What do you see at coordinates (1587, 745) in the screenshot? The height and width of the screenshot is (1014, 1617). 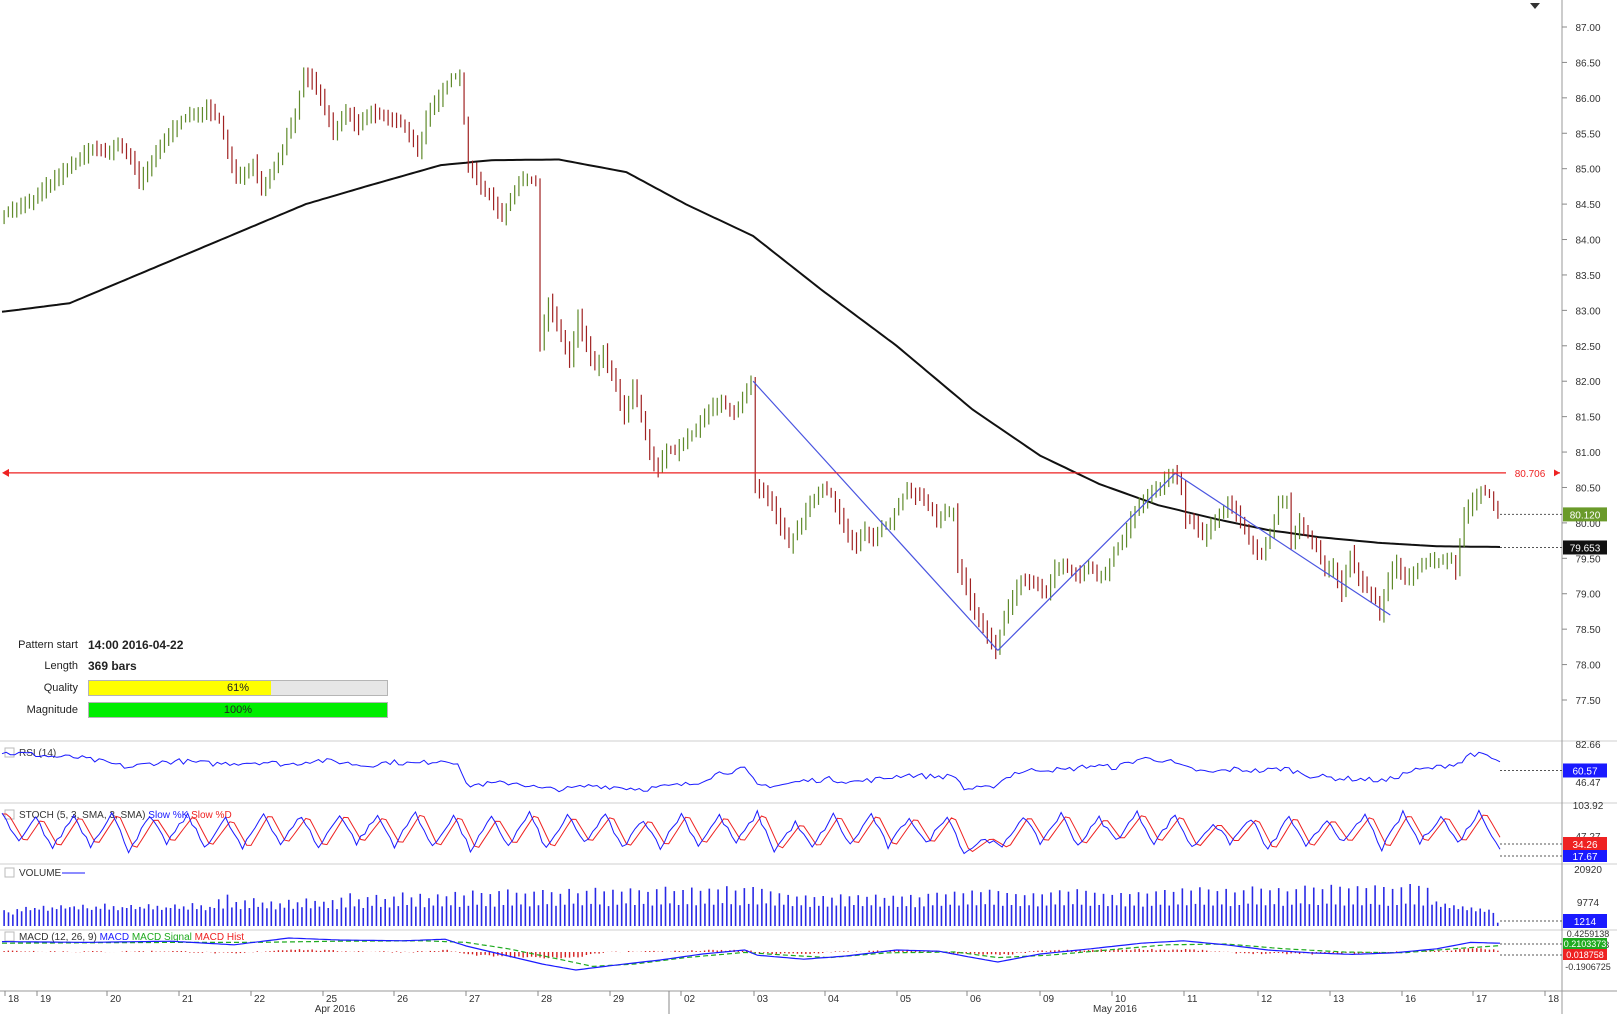 I see `rsi-tick-label: 82.66` at bounding box center [1587, 745].